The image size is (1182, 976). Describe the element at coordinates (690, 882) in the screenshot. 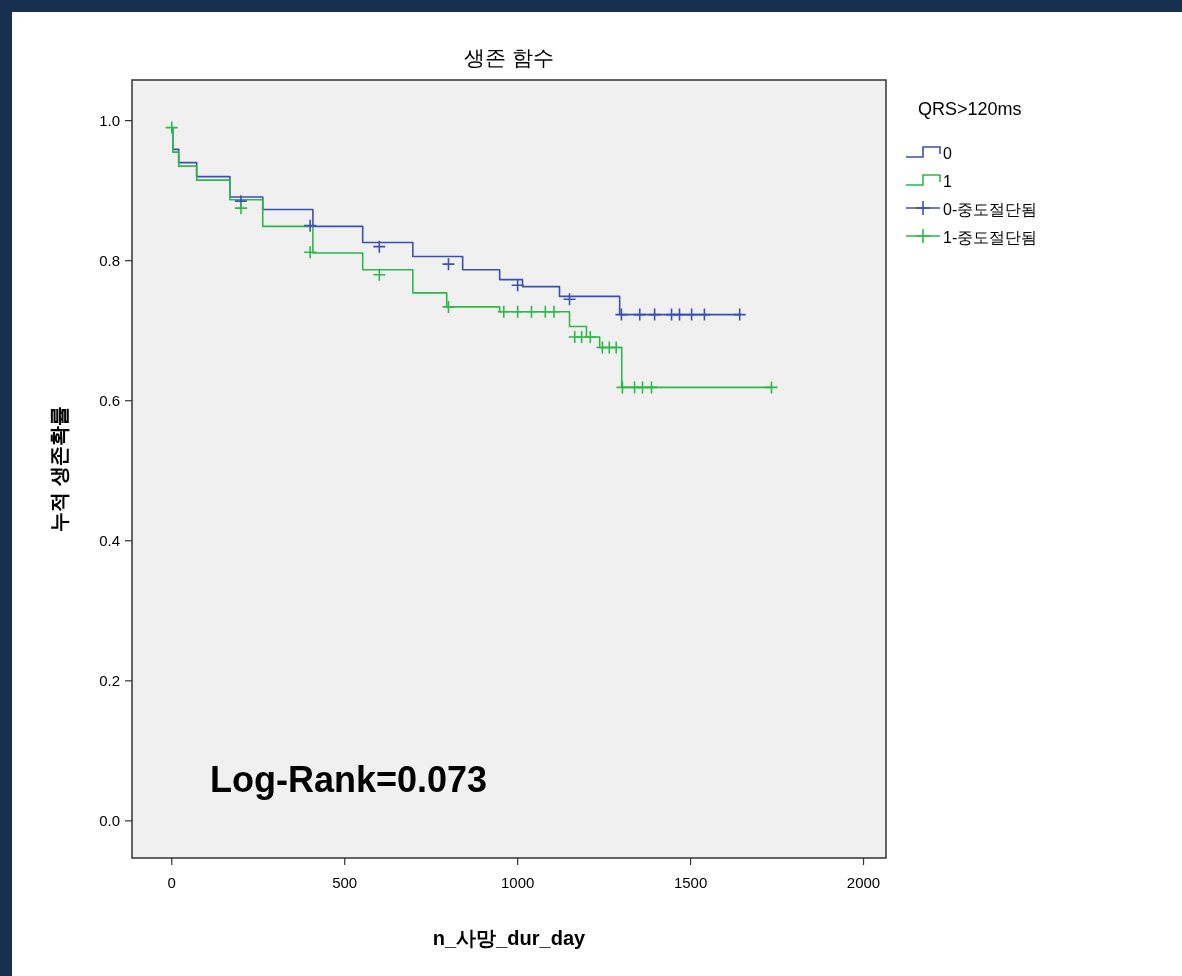

I see `x-tick-label: 1500` at that location.